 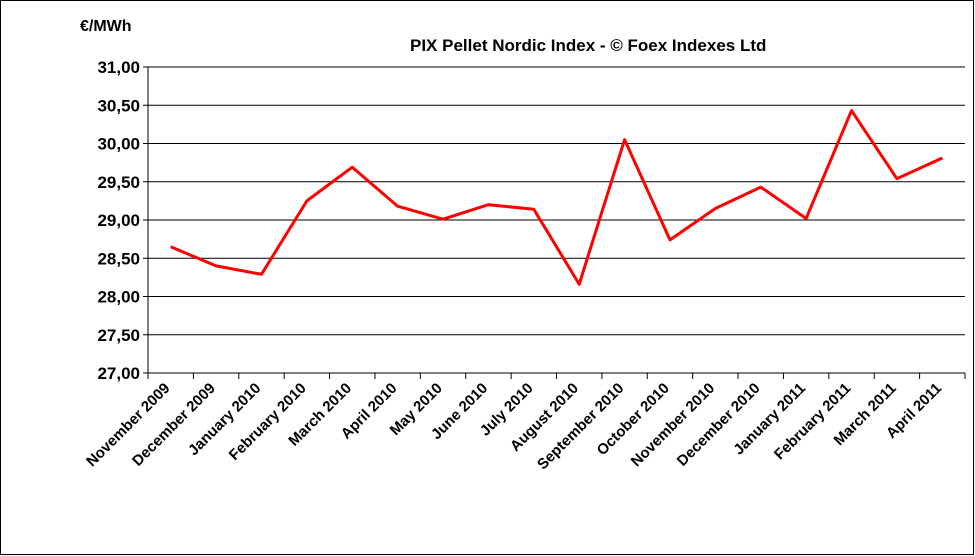 I want to click on y-tick-label: 30,50, so click(x=118, y=105).